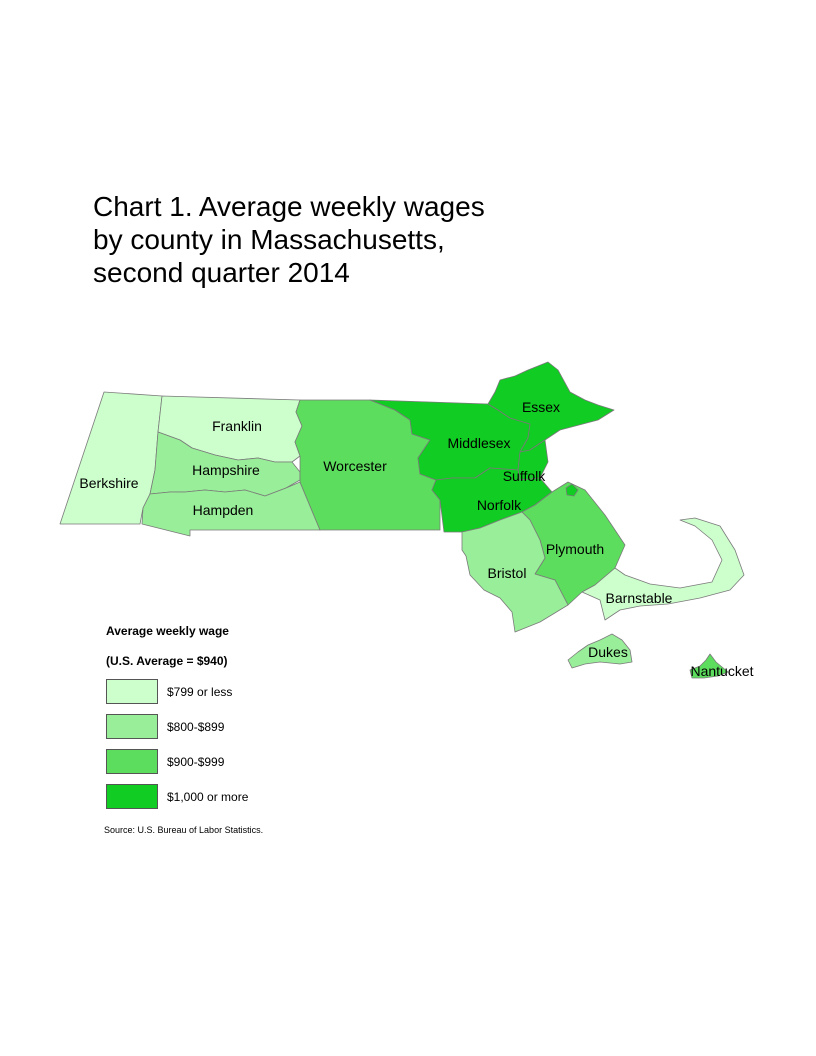 The height and width of the screenshot is (1056, 816). I want to click on legend-label: $900-$999, so click(196, 761).